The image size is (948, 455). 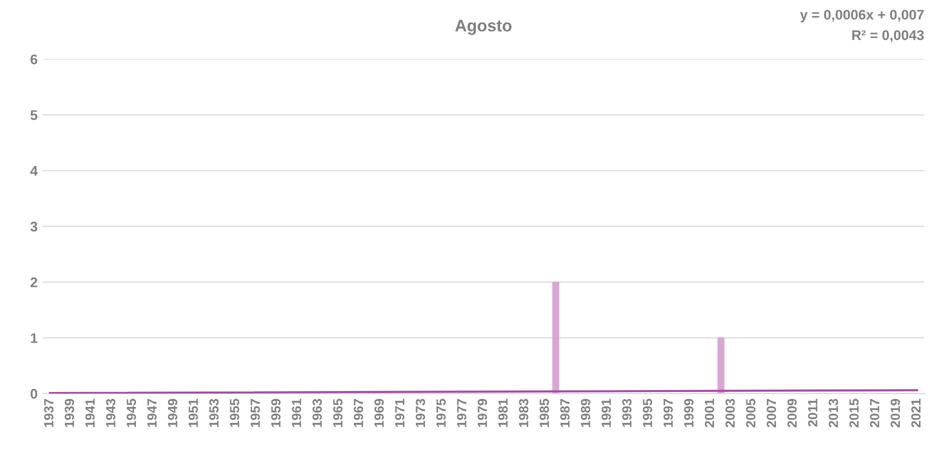 What do you see at coordinates (895, 413) in the screenshot?
I see `x-tick-label: 2019` at bounding box center [895, 413].